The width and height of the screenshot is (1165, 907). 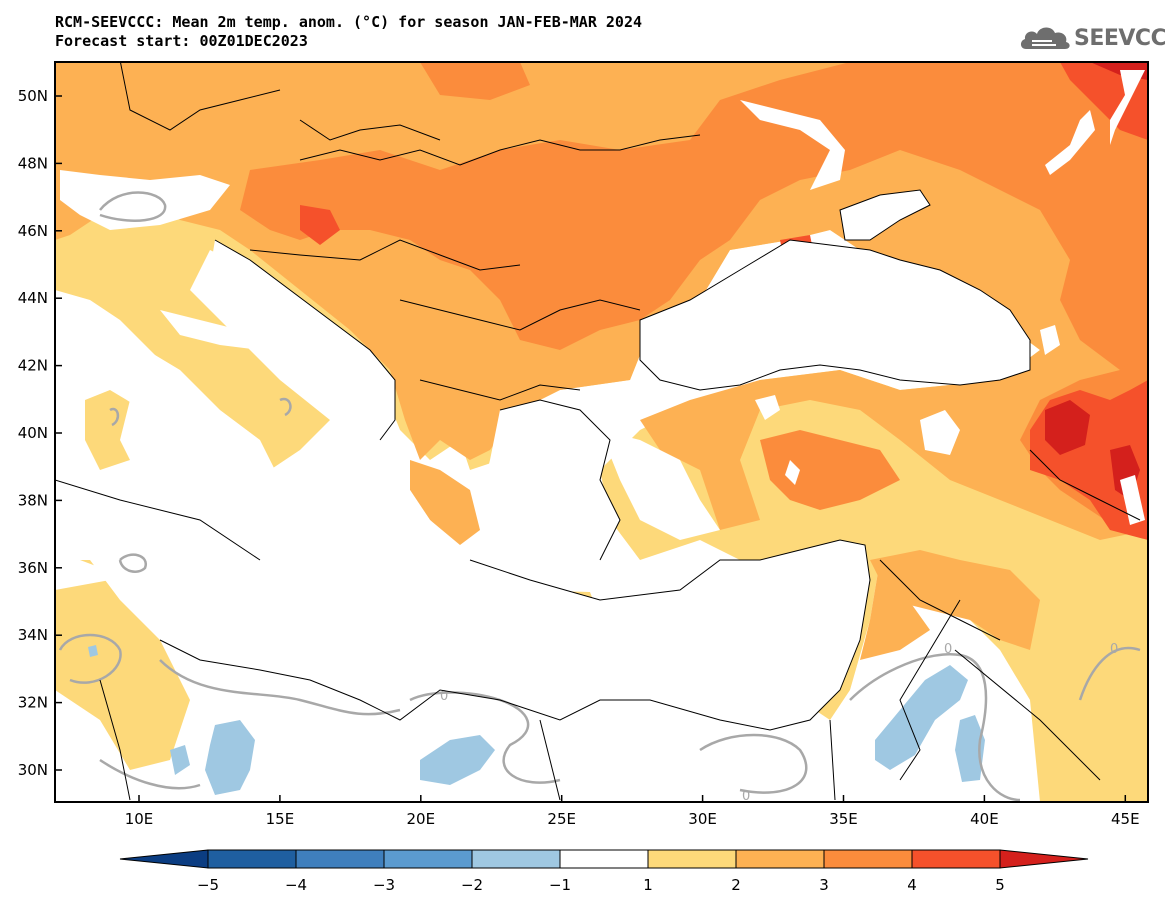 I want to click on adriatic-sea, so click(x=302, y=340).